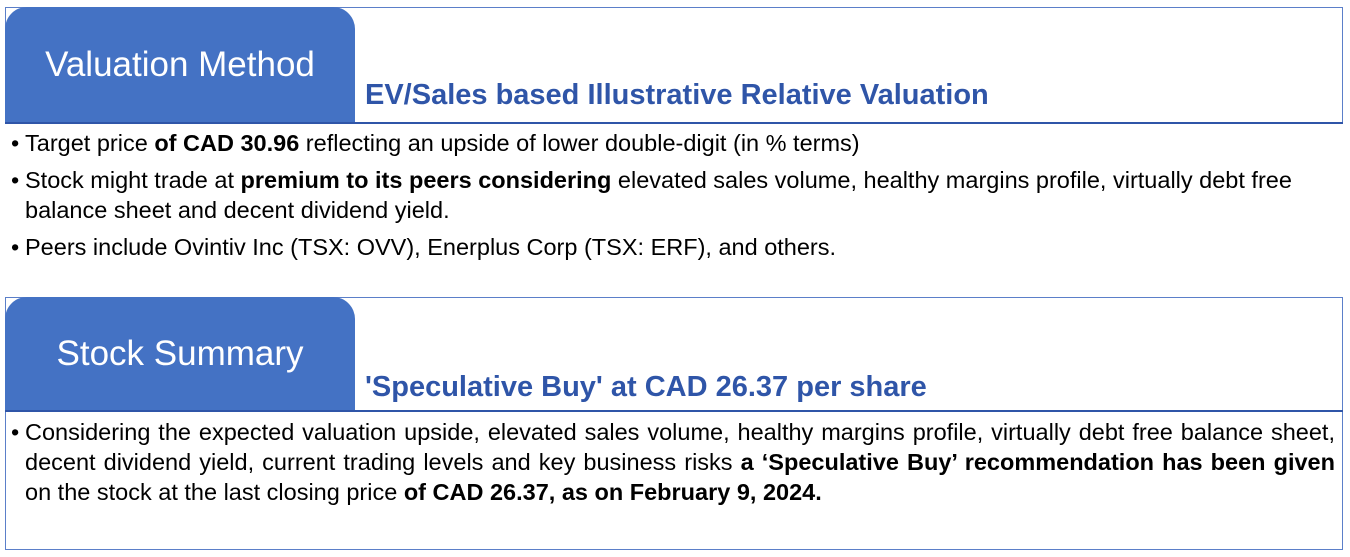 Image resolution: width=1350 pixels, height=557 pixels. What do you see at coordinates (612, 492) in the screenshot?
I see `bullet-bold-text: of CAD 26.37, as on February 9, 2024.` at bounding box center [612, 492].